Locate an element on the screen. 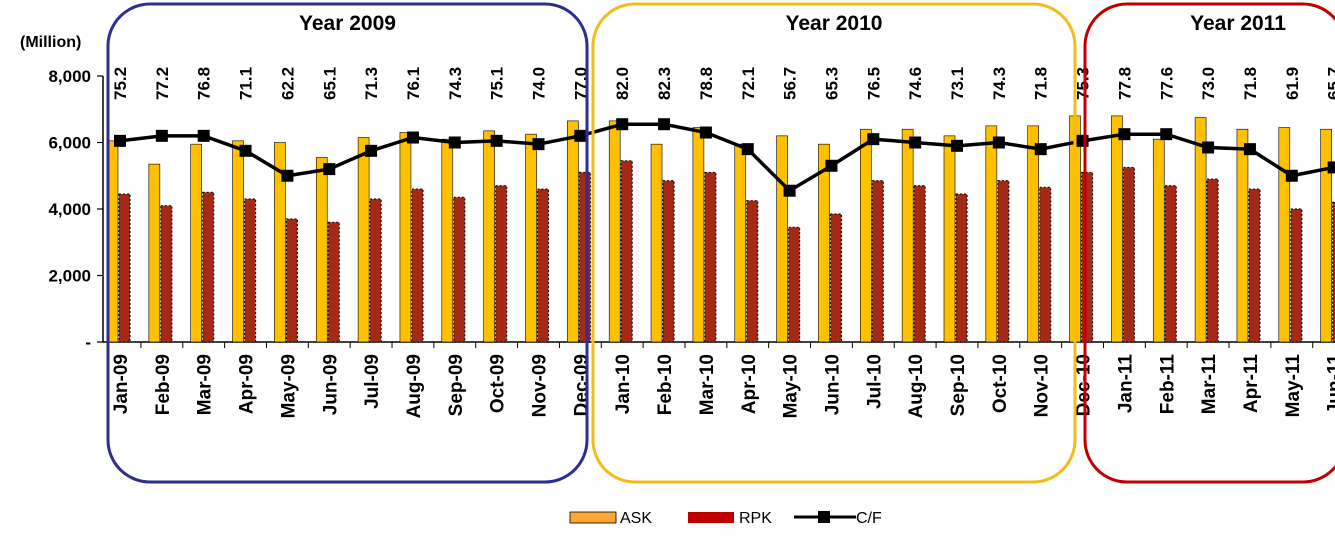 This screenshot has width=1335, height=549. x-tick-label: Apr-11 is located at coordinates (1251, 384).